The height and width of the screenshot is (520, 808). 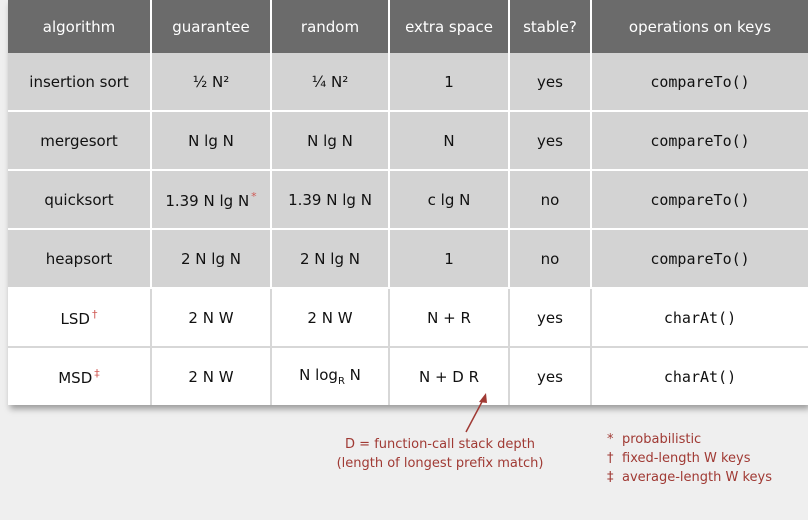 I want to click on legend-symbol: ‡, so click(x=610, y=477).